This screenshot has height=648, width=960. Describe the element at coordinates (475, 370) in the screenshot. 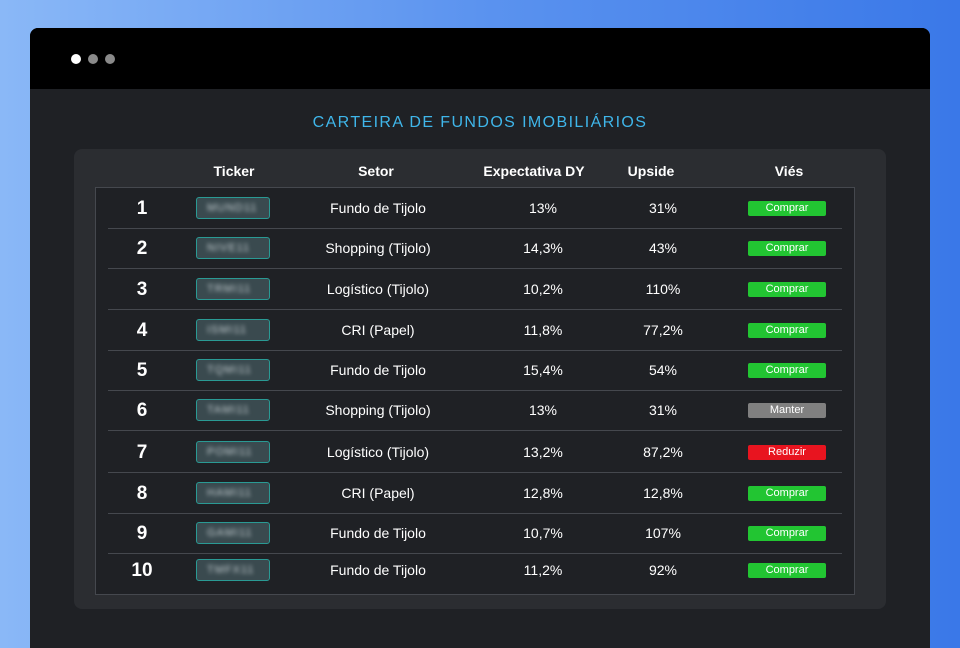

I see `table-row: 5 TQMI11 Fundo de Tijolo 15,4% 54% Comprar` at that location.